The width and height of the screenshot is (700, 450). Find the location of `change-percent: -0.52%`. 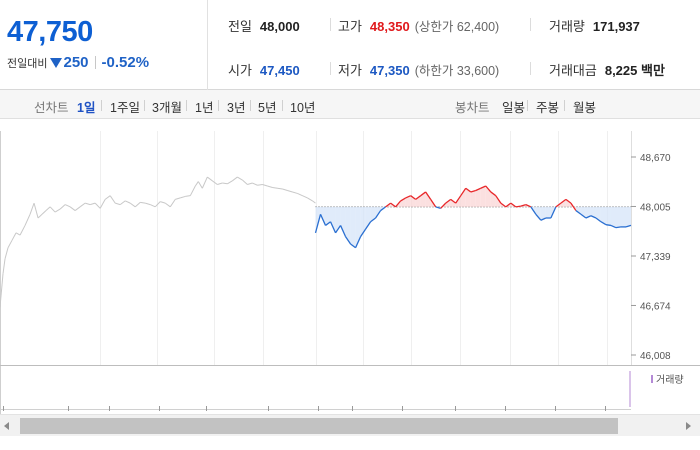

change-percent: -0.52% is located at coordinates (125, 62).